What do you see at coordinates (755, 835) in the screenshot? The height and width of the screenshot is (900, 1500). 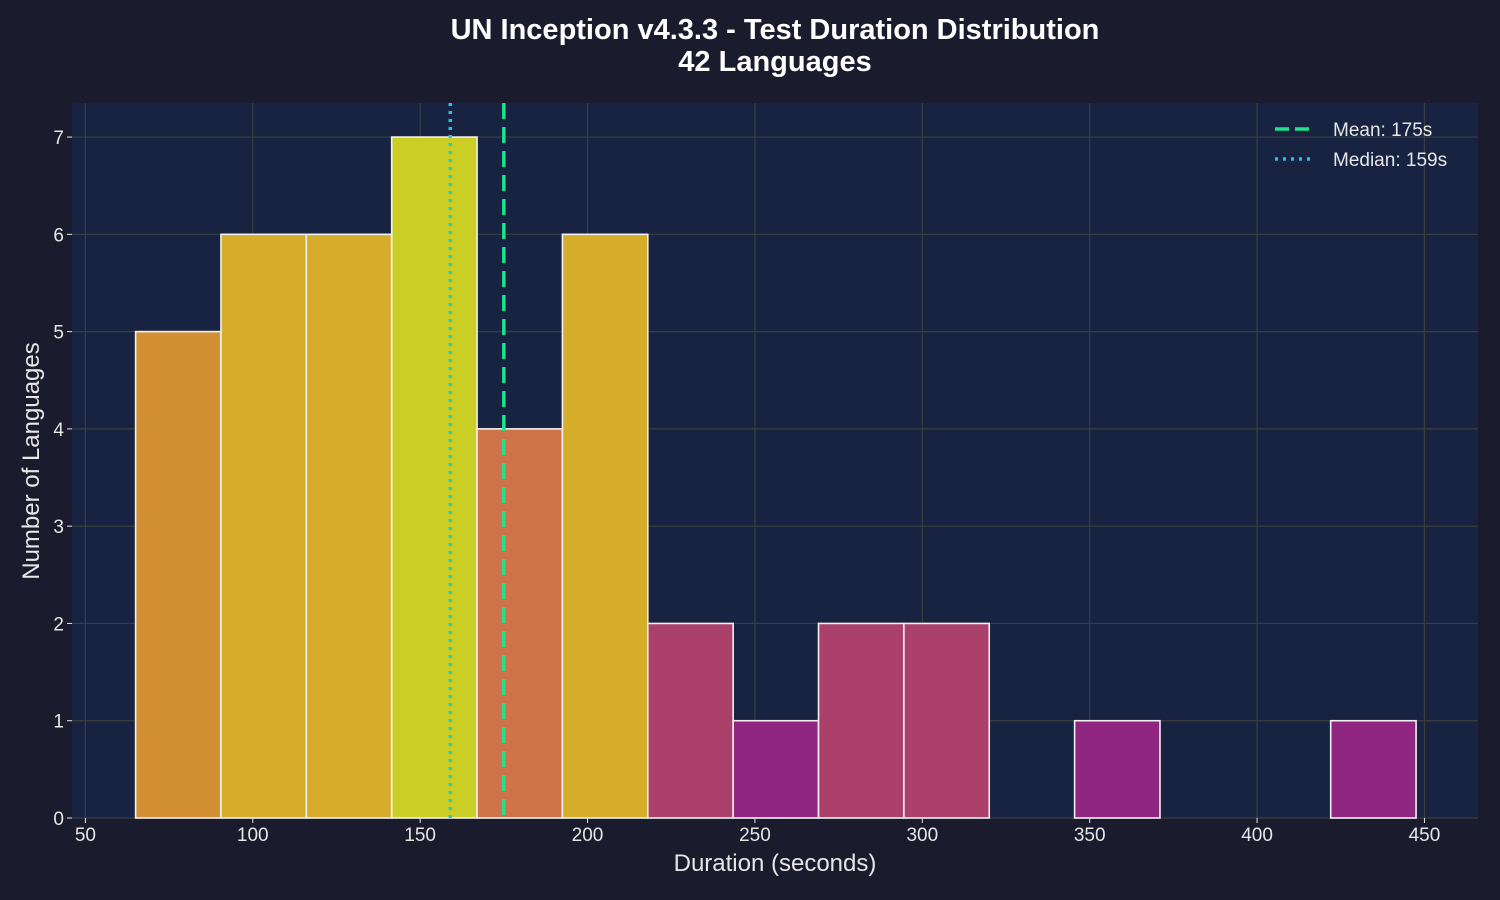 I see `x-tick-label: 250` at bounding box center [755, 835].